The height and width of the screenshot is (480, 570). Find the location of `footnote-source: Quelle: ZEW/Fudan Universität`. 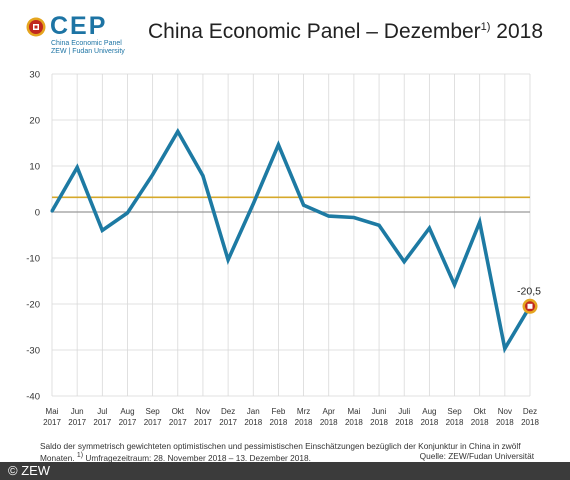

footnote-source: Quelle: ZEW/Fudan Universität is located at coordinates (476, 456).